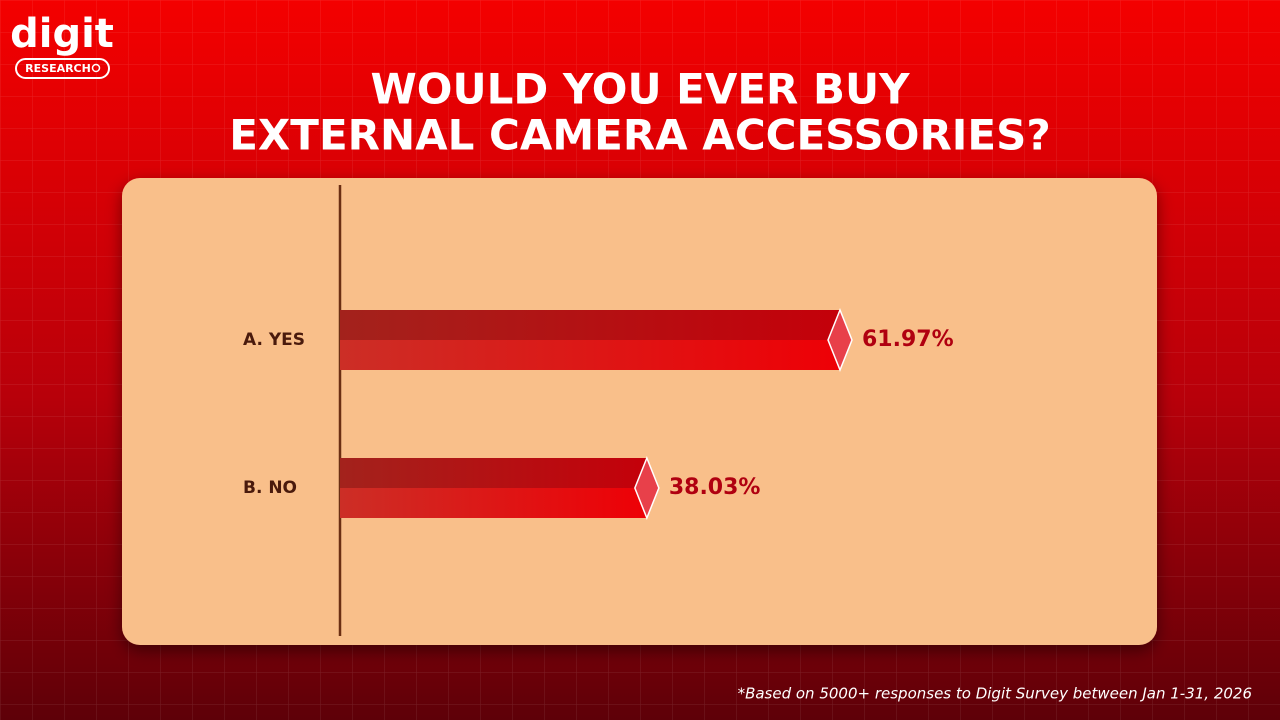 This screenshot has height=720, width=1280. Describe the element at coordinates (96, 68) in the screenshot. I see `search-icon` at that location.